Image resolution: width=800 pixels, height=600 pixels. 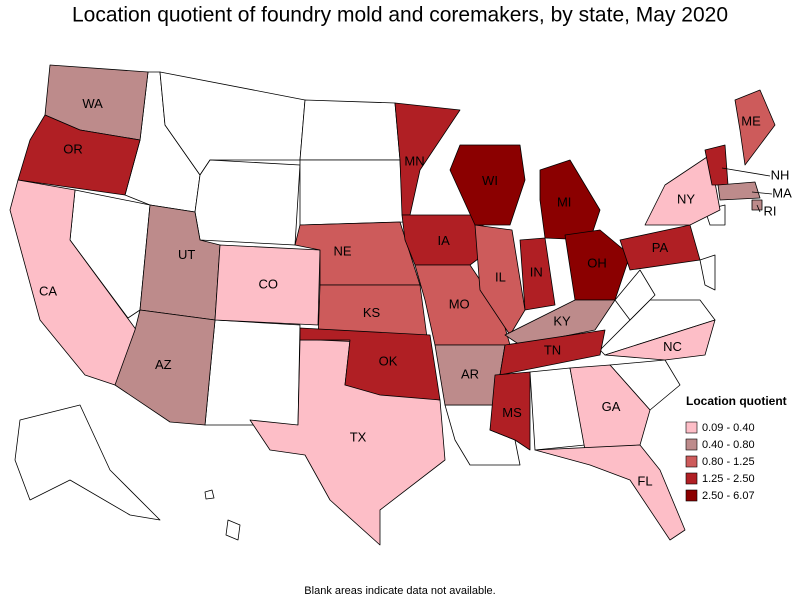 What do you see at coordinates (500, 276) in the screenshot?
I see `state-label: IL` at bounding box center [500, 276].